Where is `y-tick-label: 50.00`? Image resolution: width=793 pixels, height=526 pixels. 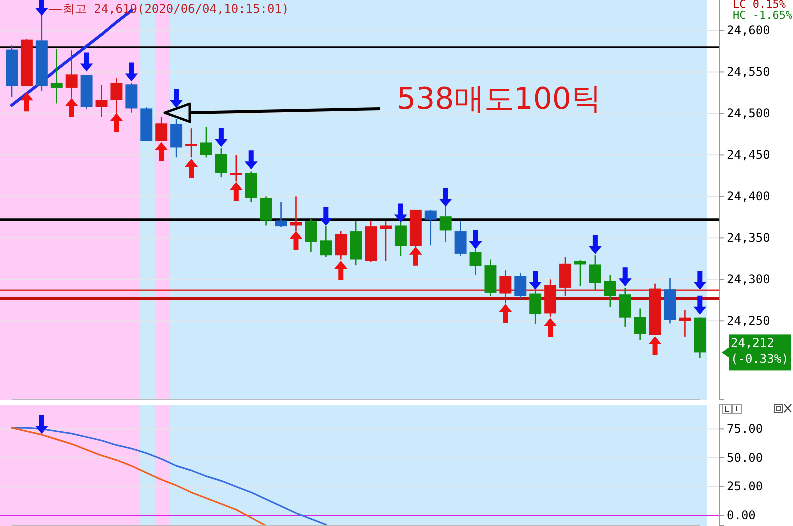
y-tick-label: 50.00 is located at coordinates (745, 457).